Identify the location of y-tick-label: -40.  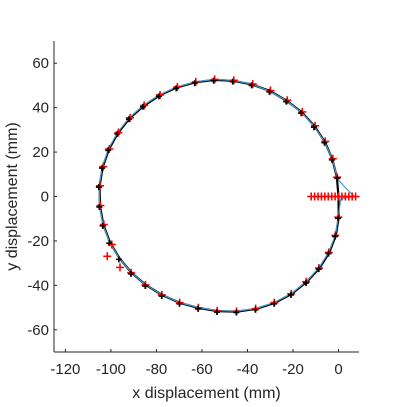
(38, 285).